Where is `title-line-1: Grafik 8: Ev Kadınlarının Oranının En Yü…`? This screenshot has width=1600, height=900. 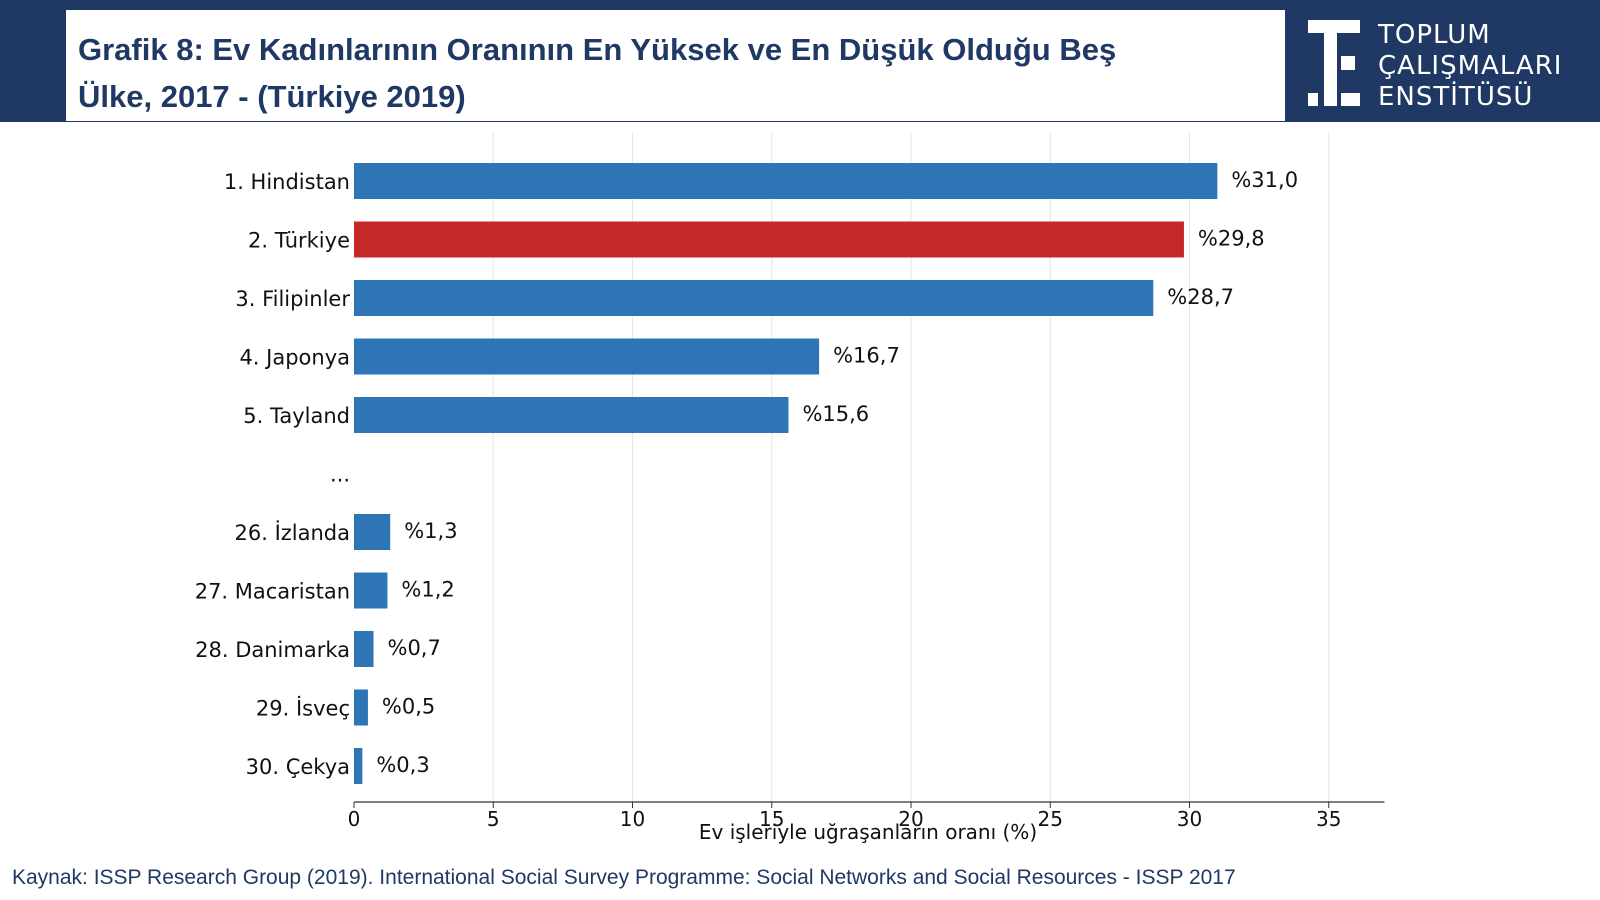 title-line-1: Grafik 8: Ev Kadınlarının Oranının En Yü… is located at coordinates (597, 49).